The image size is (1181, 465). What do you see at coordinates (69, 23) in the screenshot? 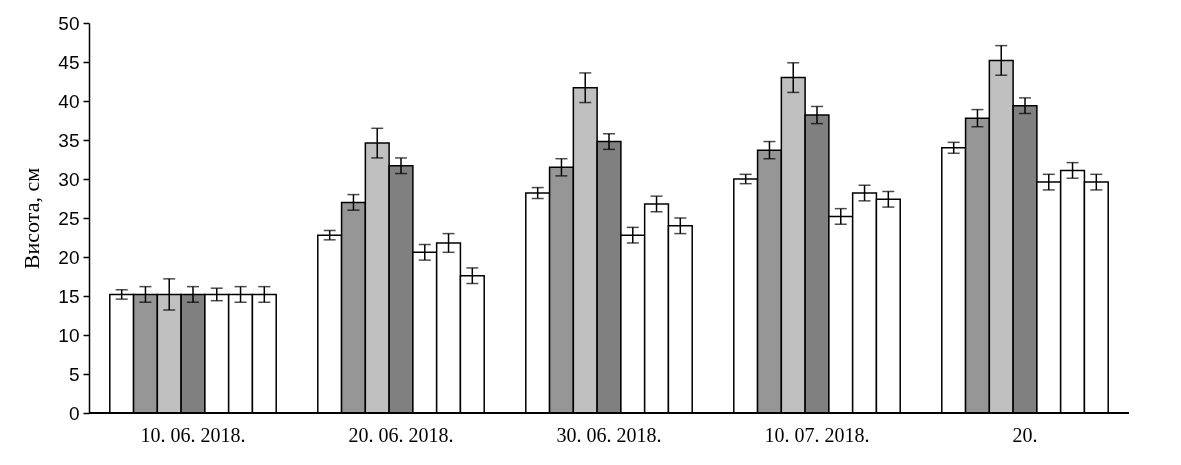
I see `y-tick-label: 50` at bounding box center [69, 23].